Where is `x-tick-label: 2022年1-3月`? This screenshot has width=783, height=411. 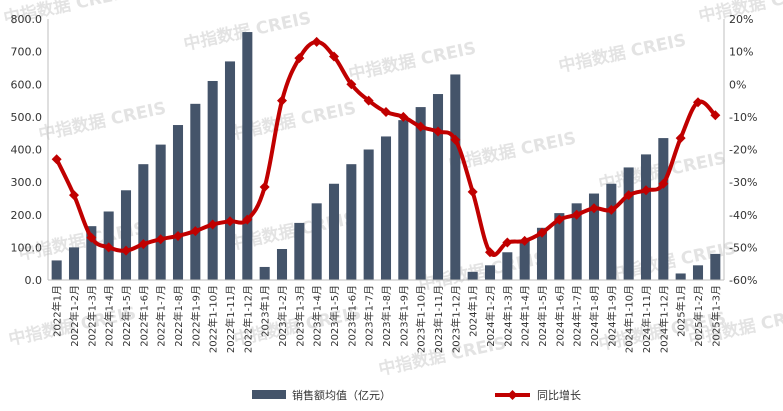 x-tick-label: 2022年1-3月 is located at coordinates (91, 316).